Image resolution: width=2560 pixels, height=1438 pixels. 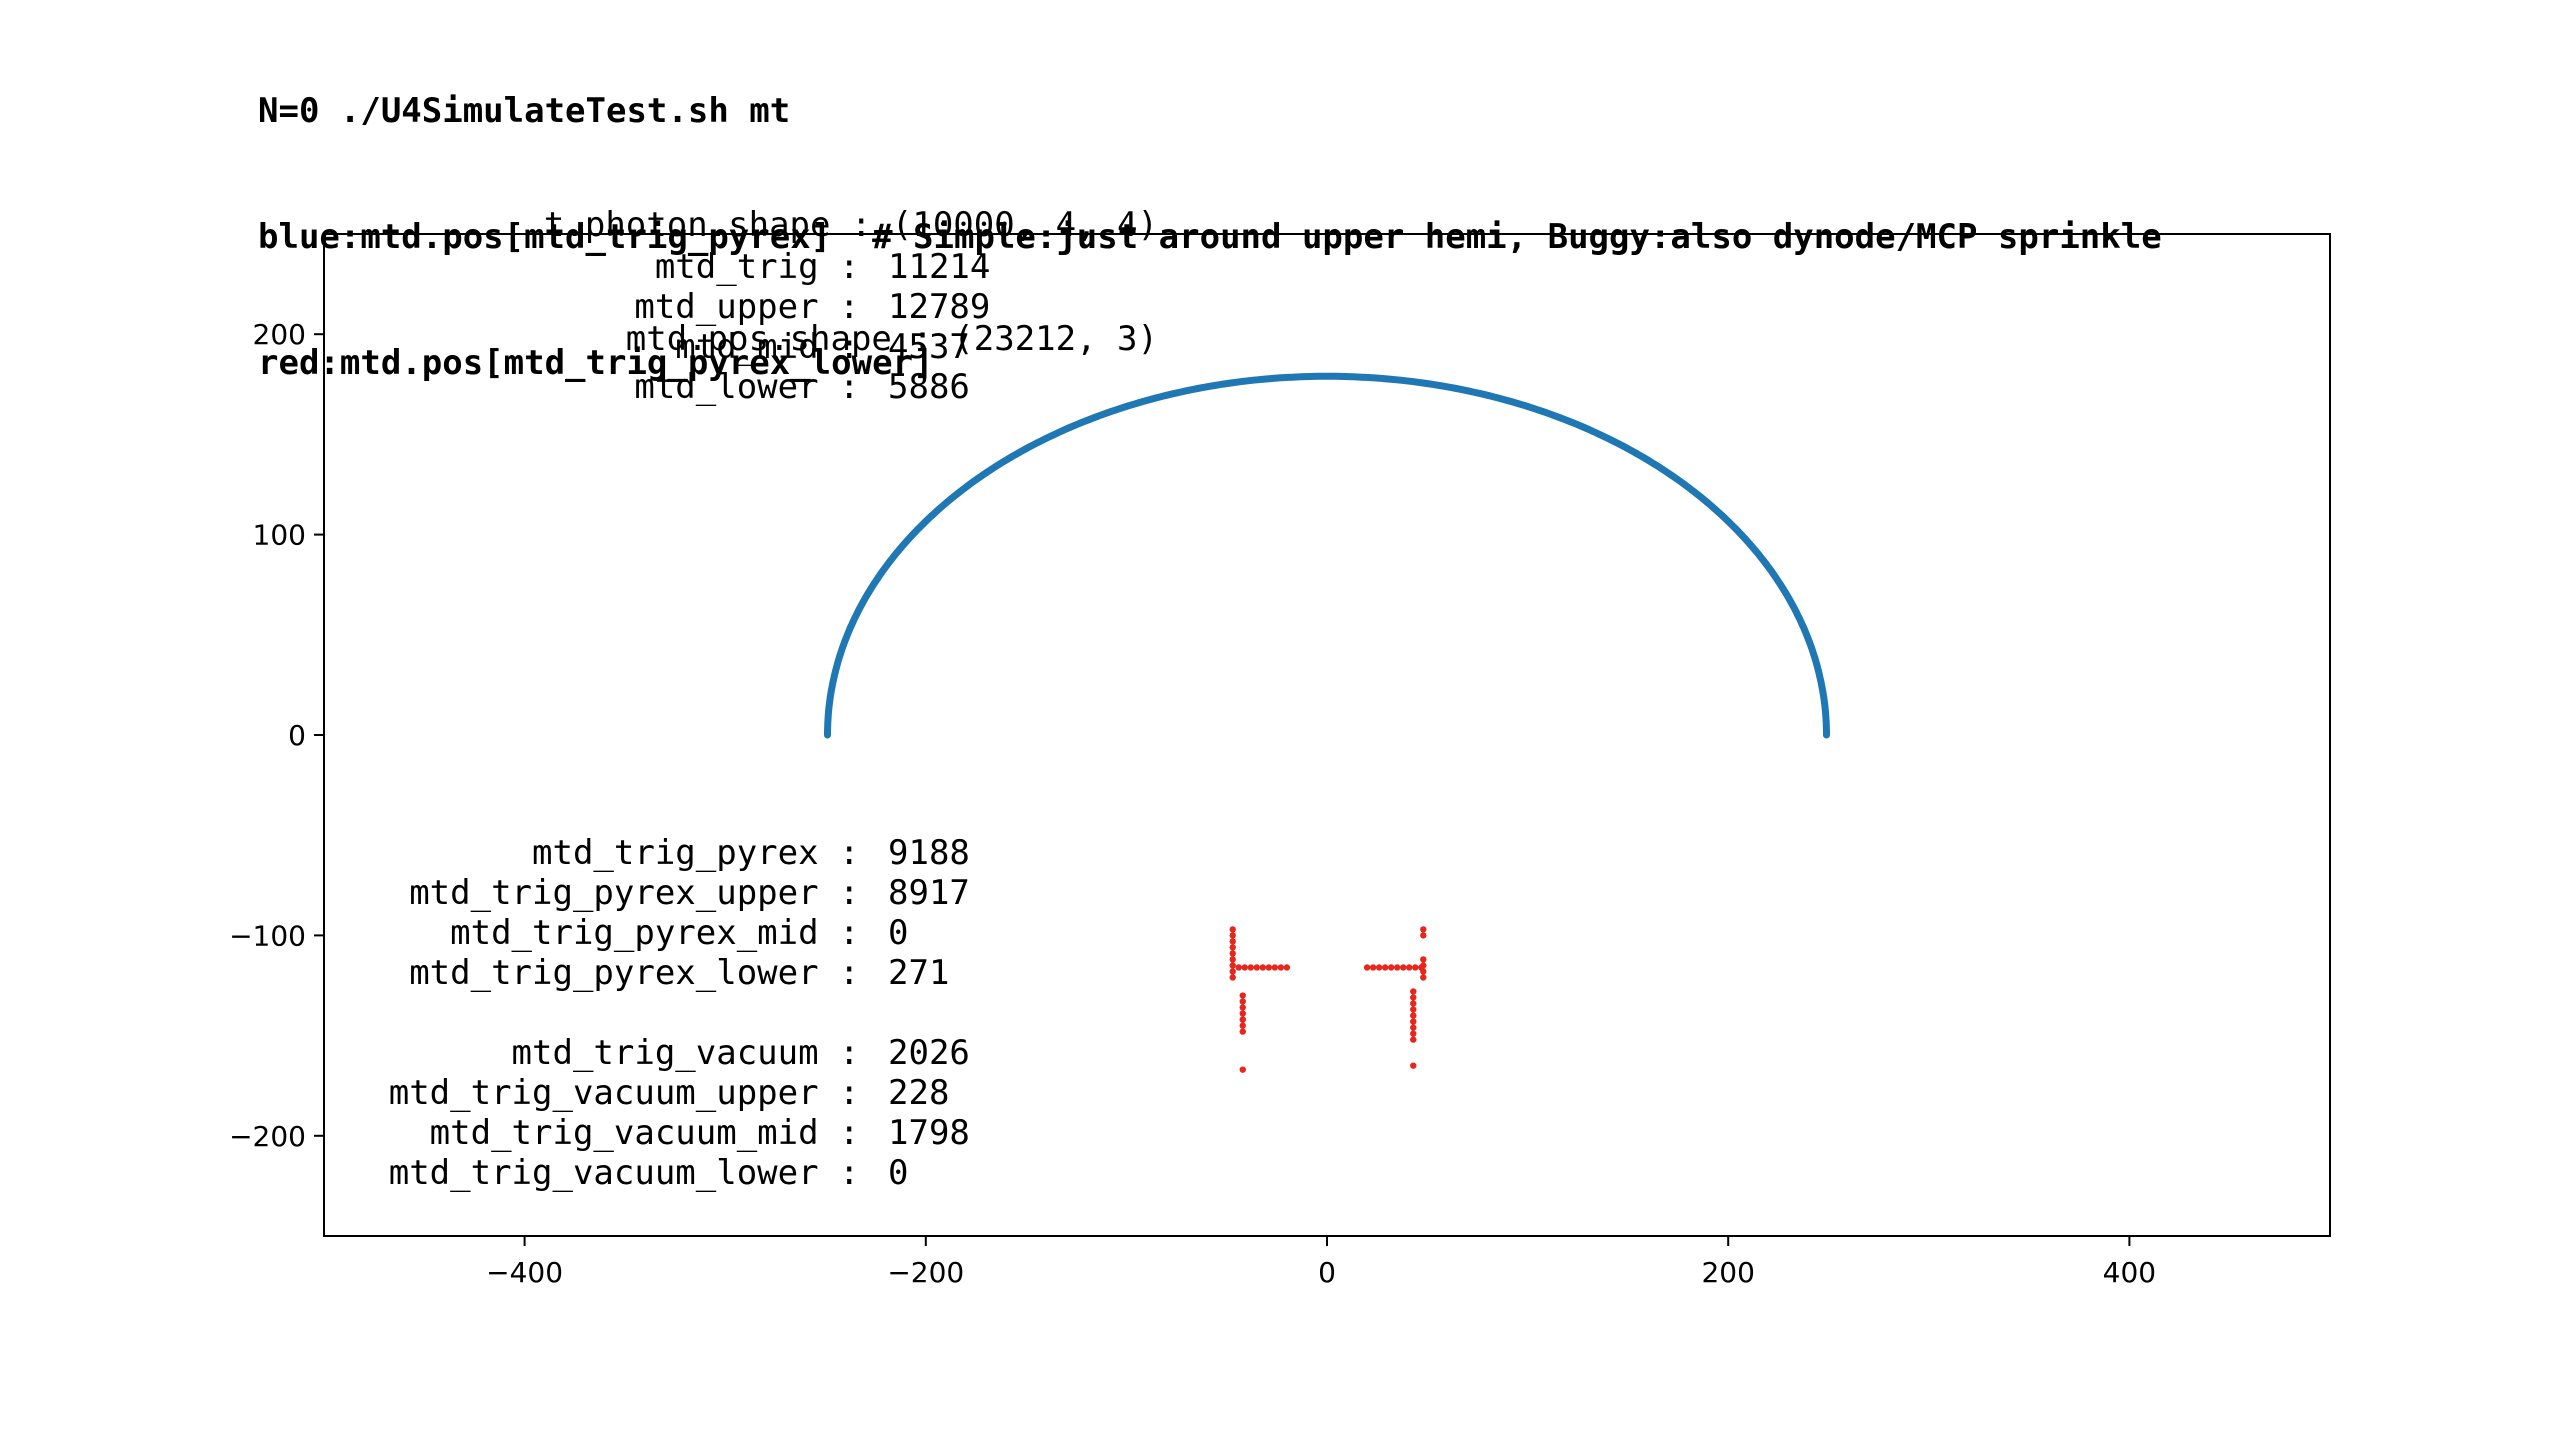 I want to click on title-line: N=0 ./U4SimulateTest.sh mt, so click(x=524, y=111).